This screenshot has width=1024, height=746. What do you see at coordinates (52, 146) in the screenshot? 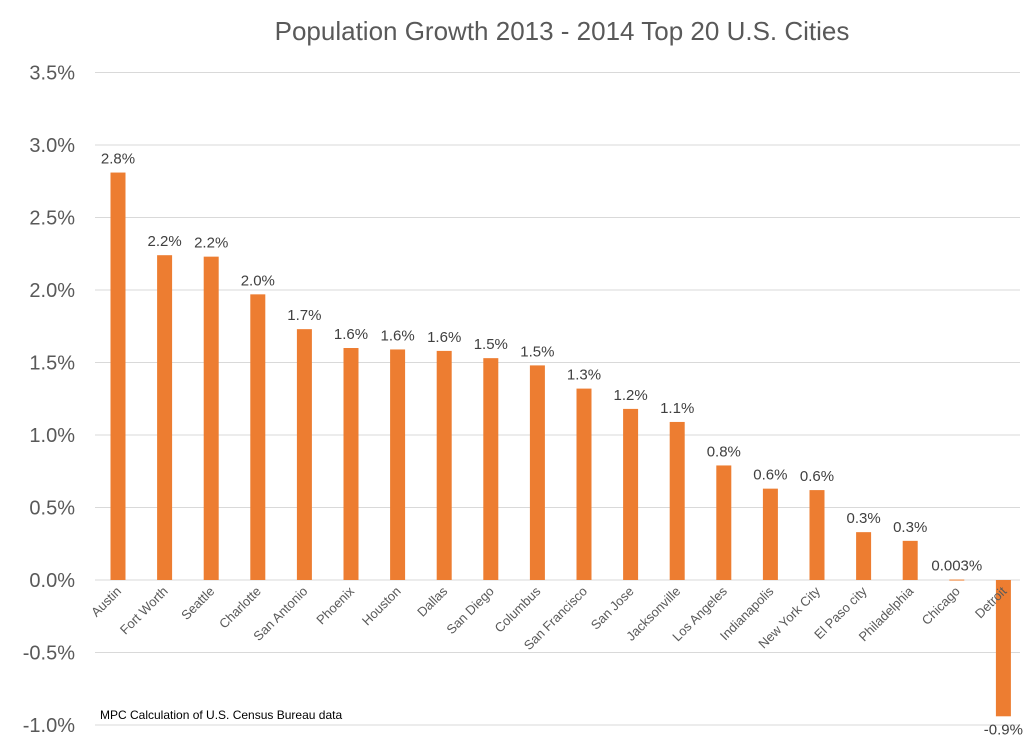
I see `y-tick-label: 3.0%` at bounding box center [52, 146].